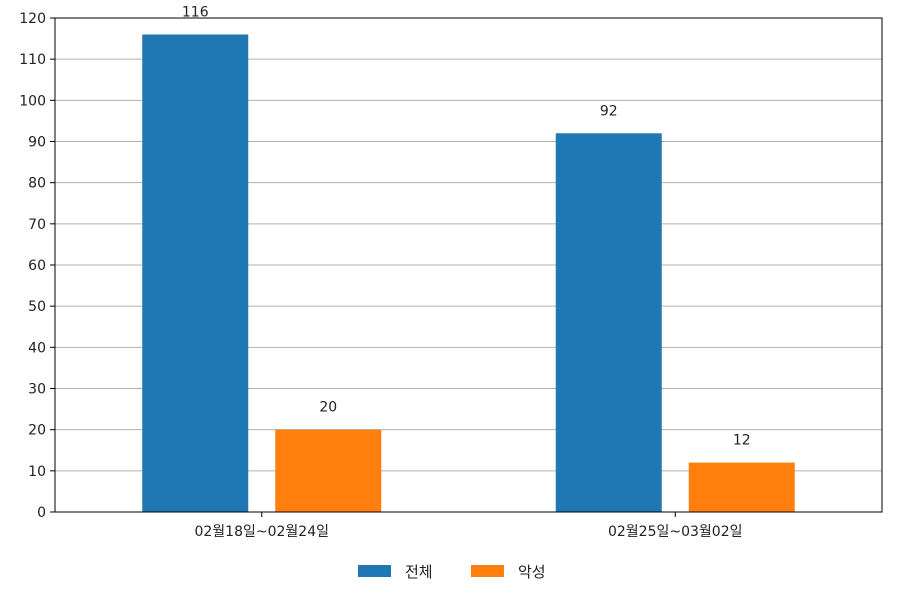 The image size is (900, 600). What do you see at coordinates (328, 408) in the screenshot?
I see `bar-value-label: 20` at bounding box center [328, 408].